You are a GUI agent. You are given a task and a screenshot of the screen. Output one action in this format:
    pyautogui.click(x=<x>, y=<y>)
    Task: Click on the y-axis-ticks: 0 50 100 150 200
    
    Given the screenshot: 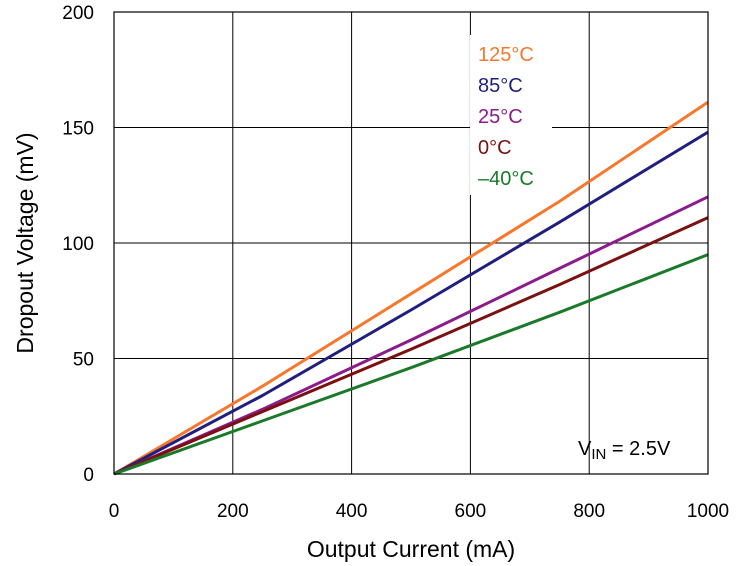 What is the action you would take?
    pyautogui.click(x=78, y=244)
    